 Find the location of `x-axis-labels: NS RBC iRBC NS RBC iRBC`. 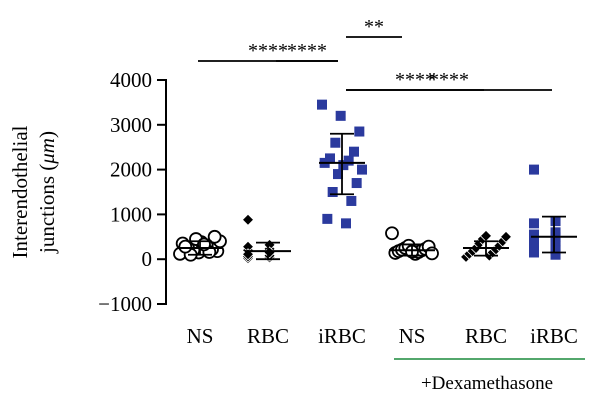

x-axis-labels: NS RBC iRBC NS RBC iRBC is located at coordinates (382, 336).